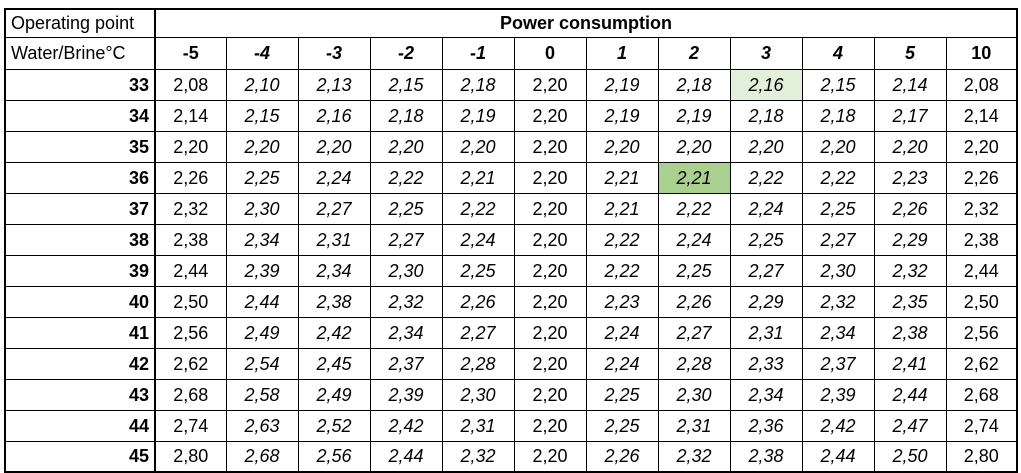 Image resolution: width=1021 pixels, height=473 pixels. I want to click on row-header: 40, so click(80, 301).